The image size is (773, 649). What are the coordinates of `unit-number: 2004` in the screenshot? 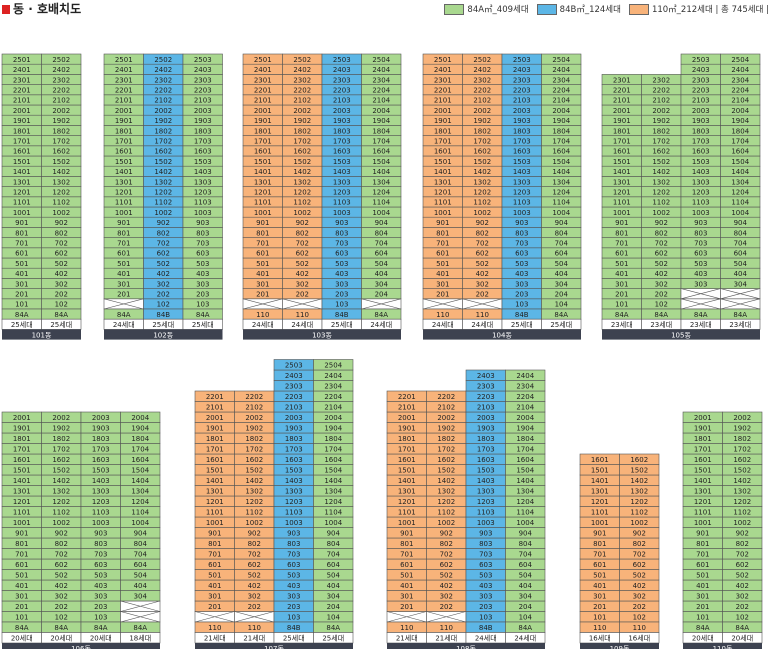 It's located at (333, 418).